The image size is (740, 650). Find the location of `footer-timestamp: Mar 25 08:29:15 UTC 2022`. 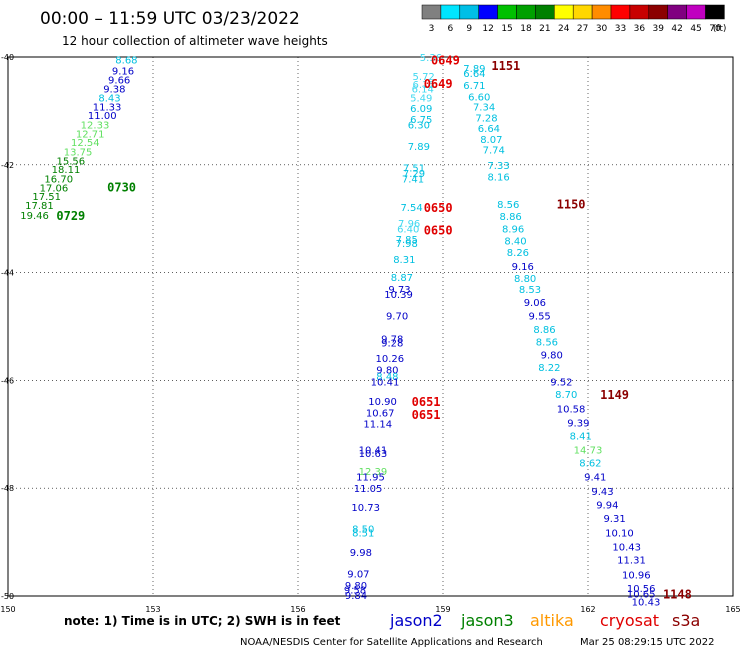

footer-timestamp: Mar 25 08:29:15 UTC 2022 is located at coordinates (647, 642).